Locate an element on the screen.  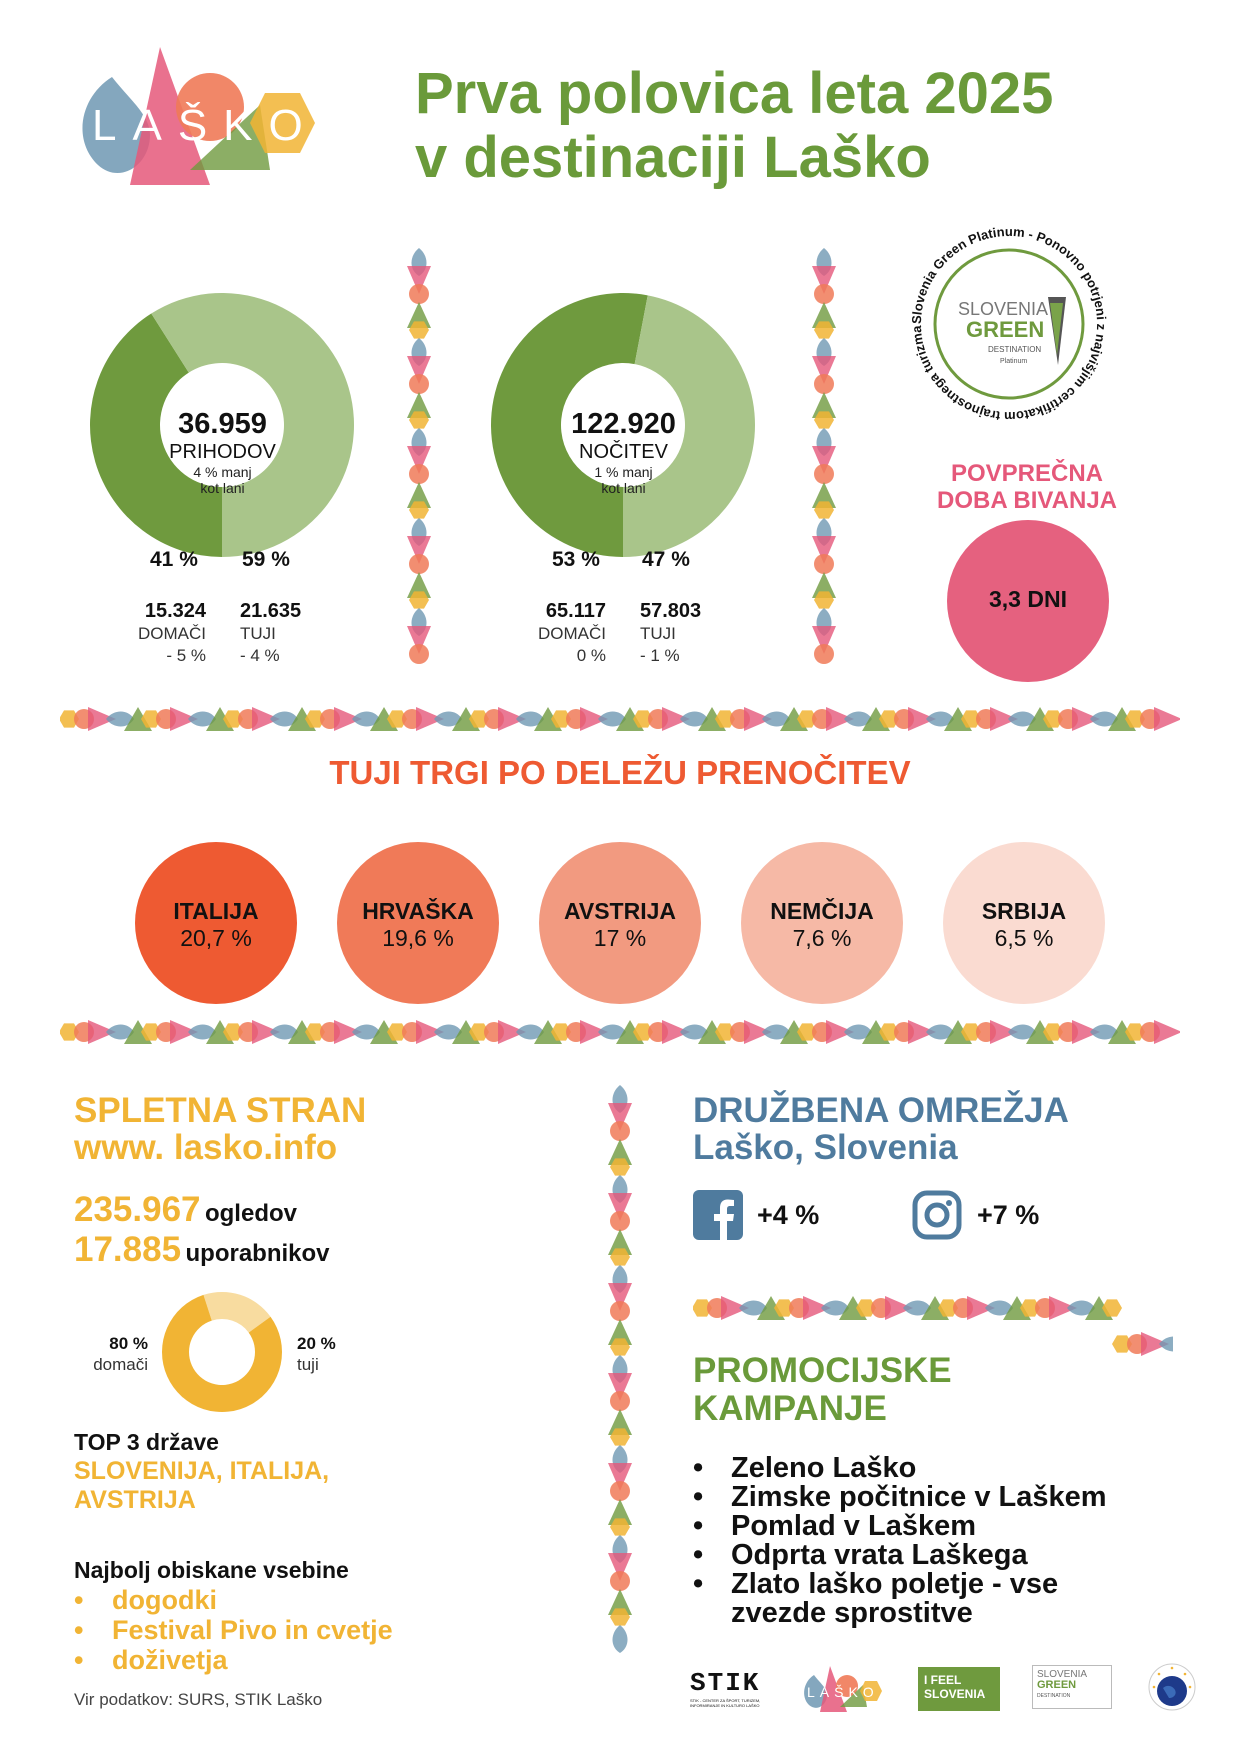
campaign-item: Zimske počitnice v Laškem is located at coordinates (900, 1498).